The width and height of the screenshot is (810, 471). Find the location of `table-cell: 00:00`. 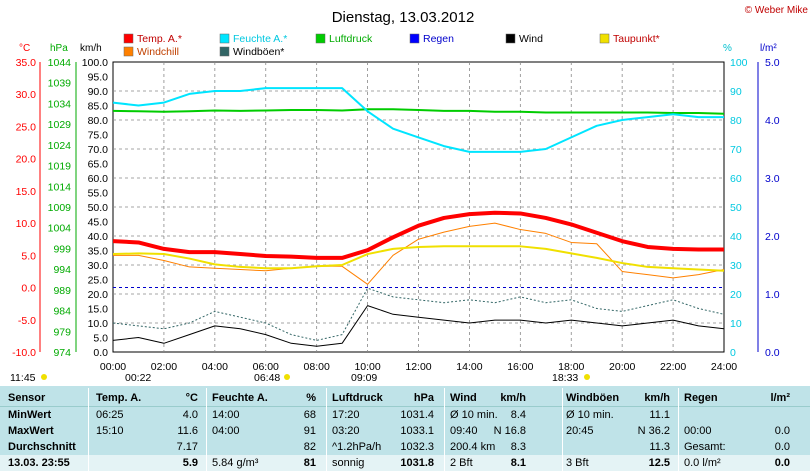

table-cell: 00:00 is located at coordinates (698, 431).